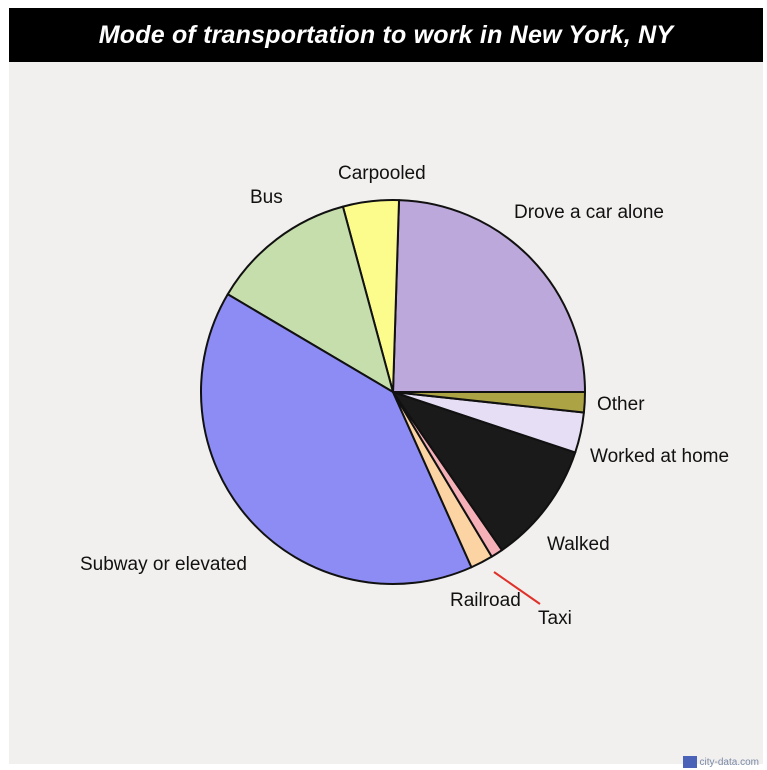  I want to click on watermark: city-data.com, so click(720, 762).